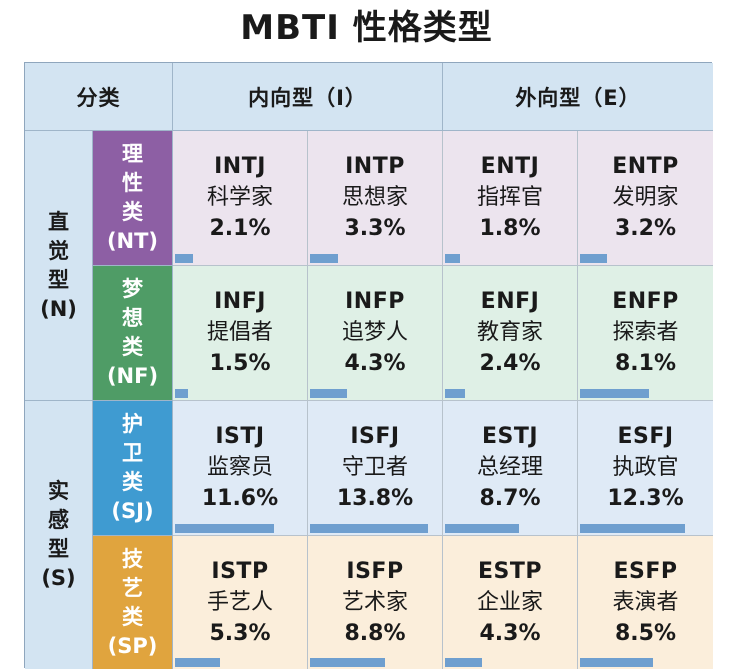 This screenshot has height=671, width=733. I want to click on category-char: 理, so click(132, 154).